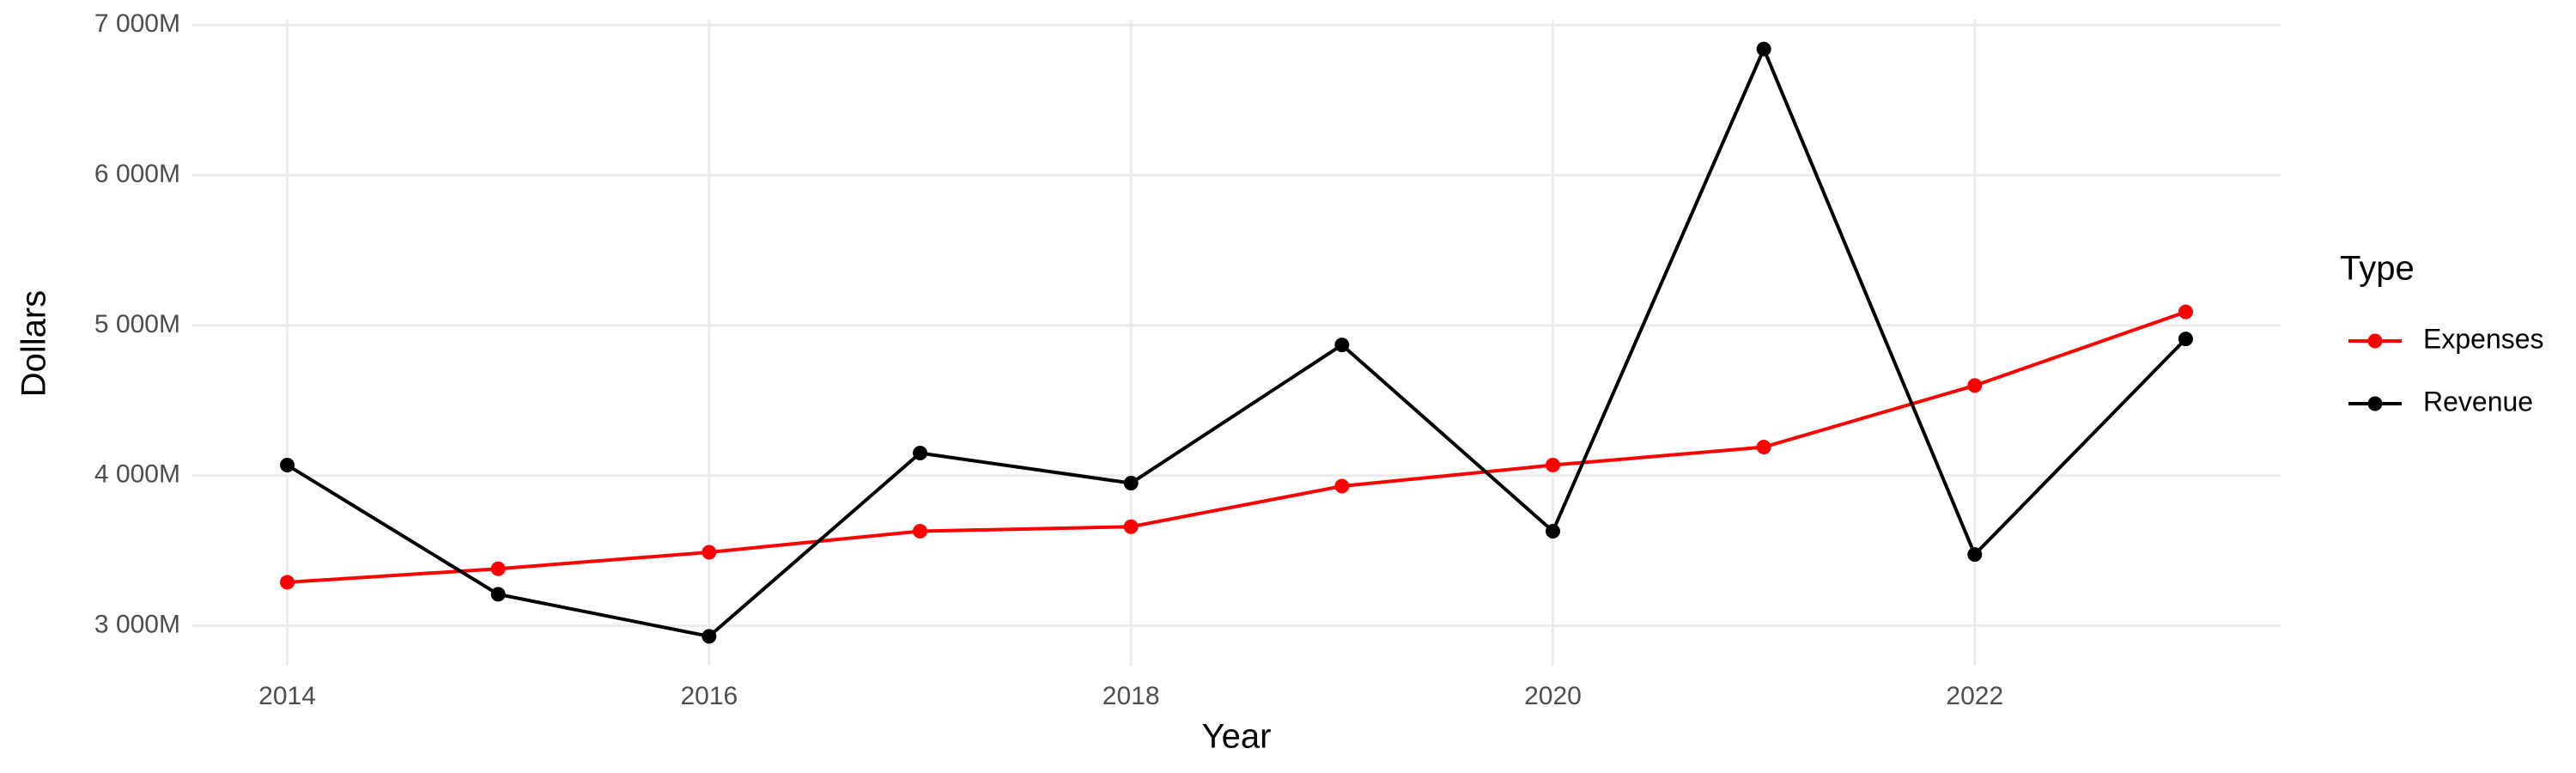  Describe the element at coordinates (137, 324) in the screenshot. I see `y-tick-label: 5 000M` at that location.